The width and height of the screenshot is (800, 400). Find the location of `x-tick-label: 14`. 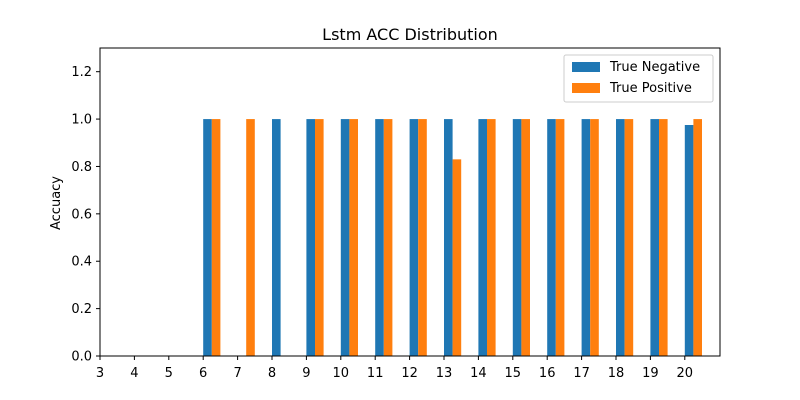

x-tick-label: 14 is located at coordinates (478, 373).